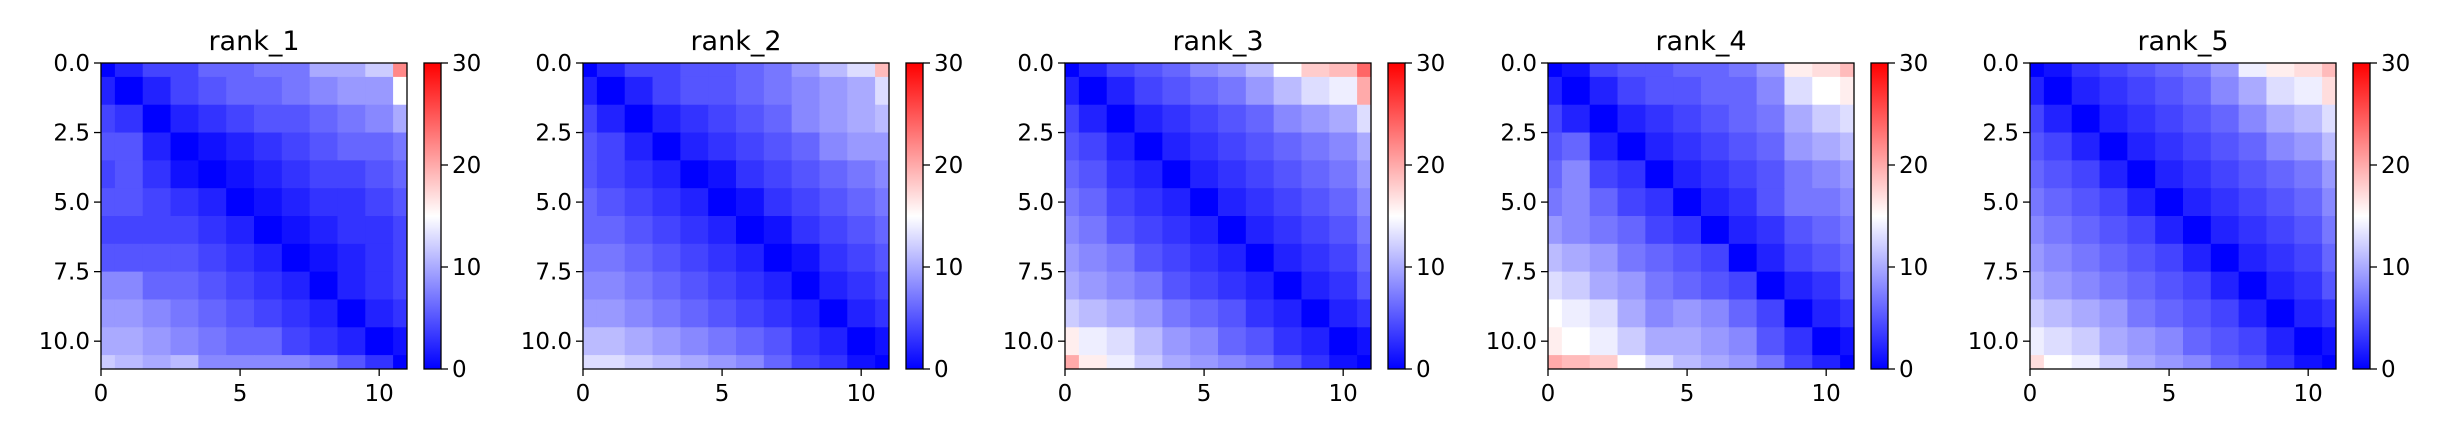 The image size is (2443, 443). Describe the element at coordinates (1396, 216) in the screenshot. I see `colorbar-gradient` at that location.